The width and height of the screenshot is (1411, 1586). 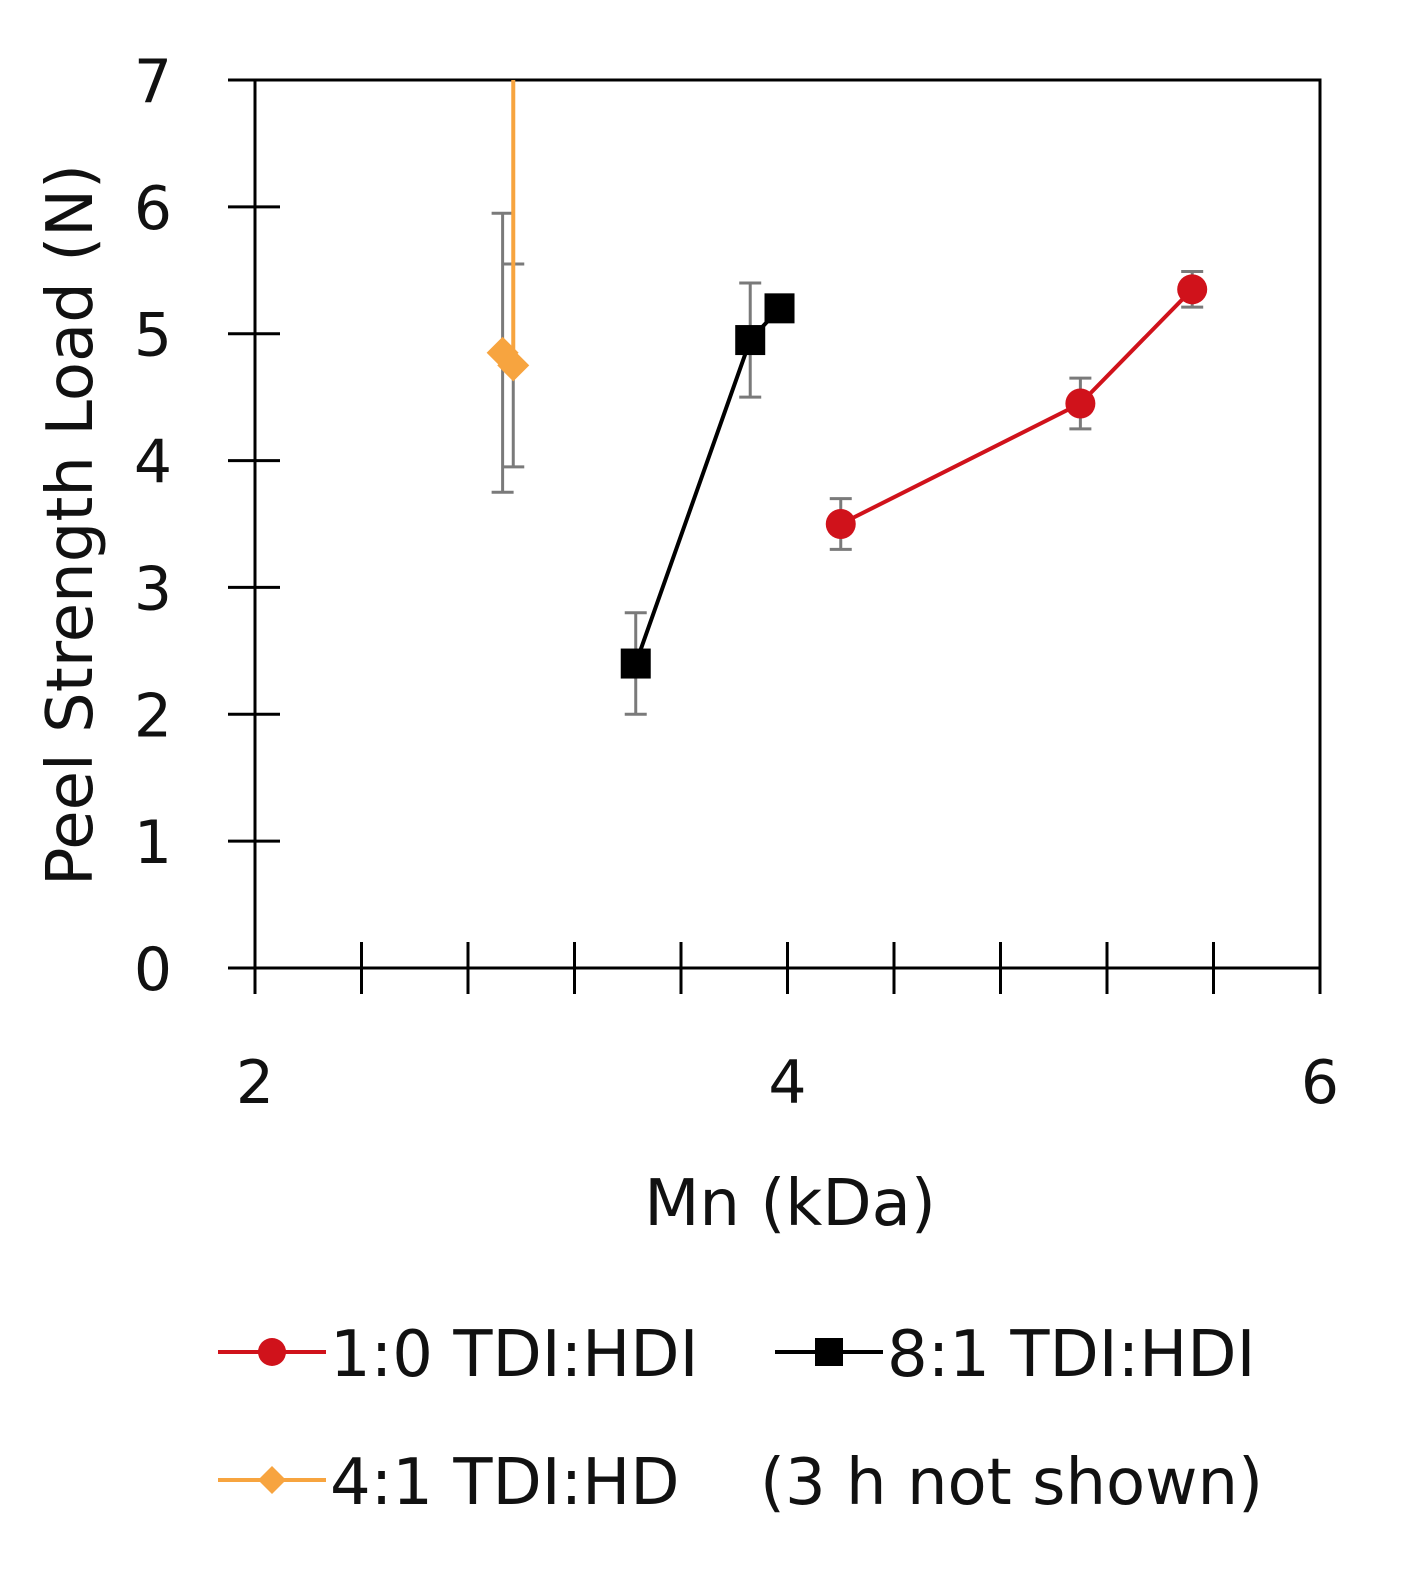 What do you see at coordinates (153, 589) in the screenshot?
I see `y-tick-label: 3` at bounding box center [153, 589].